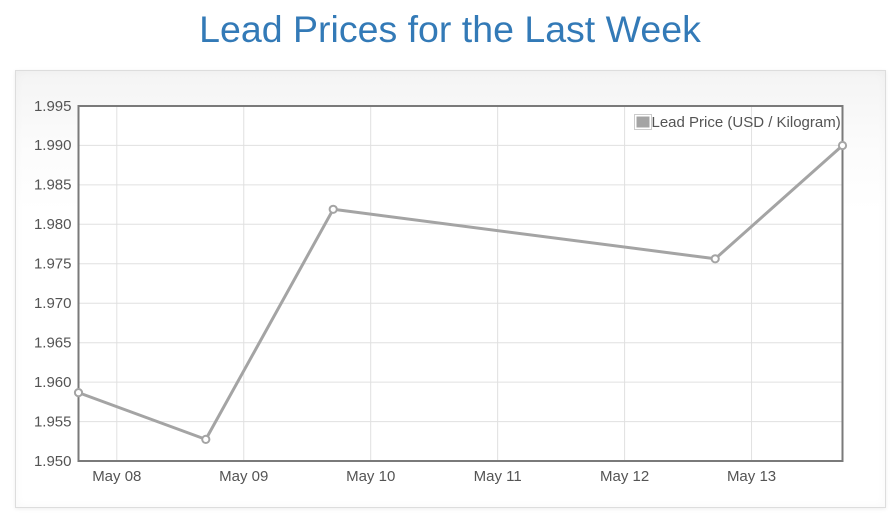 The image size is (896, 519). Describe the element at coordinates (751, 476) in the screenshot. I see `svg-text: May 13` at that location.